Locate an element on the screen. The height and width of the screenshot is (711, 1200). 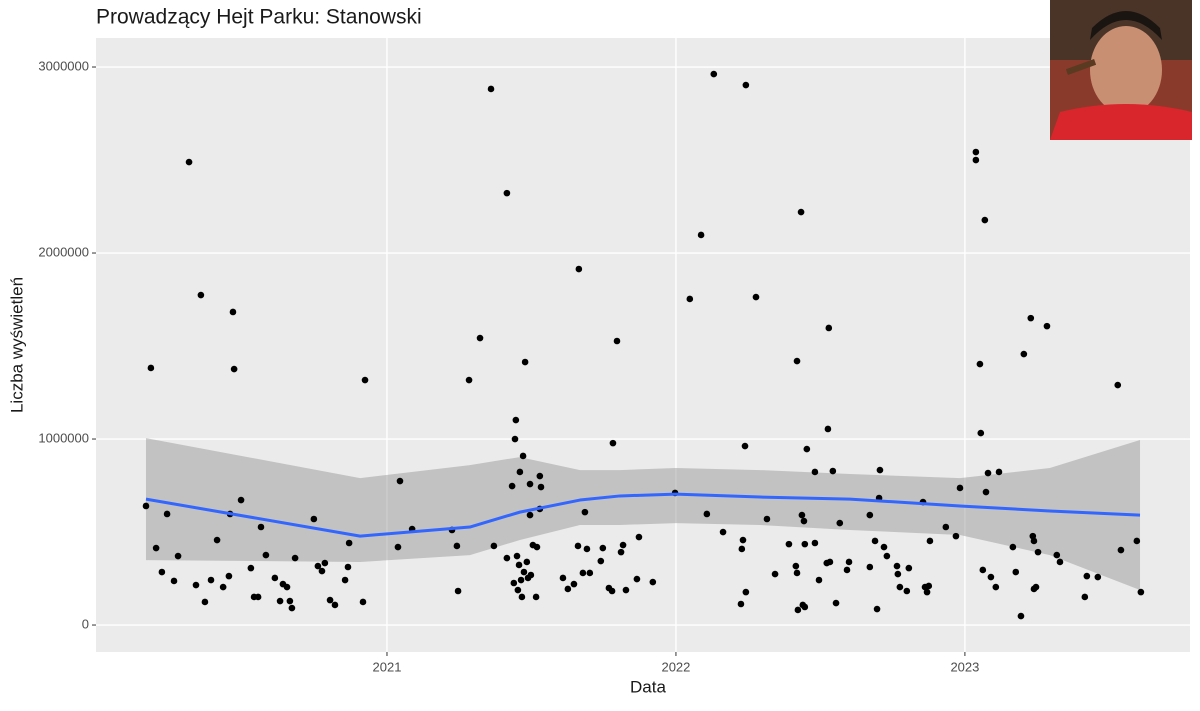
smooth-fit is located at coordinates (643, 515).